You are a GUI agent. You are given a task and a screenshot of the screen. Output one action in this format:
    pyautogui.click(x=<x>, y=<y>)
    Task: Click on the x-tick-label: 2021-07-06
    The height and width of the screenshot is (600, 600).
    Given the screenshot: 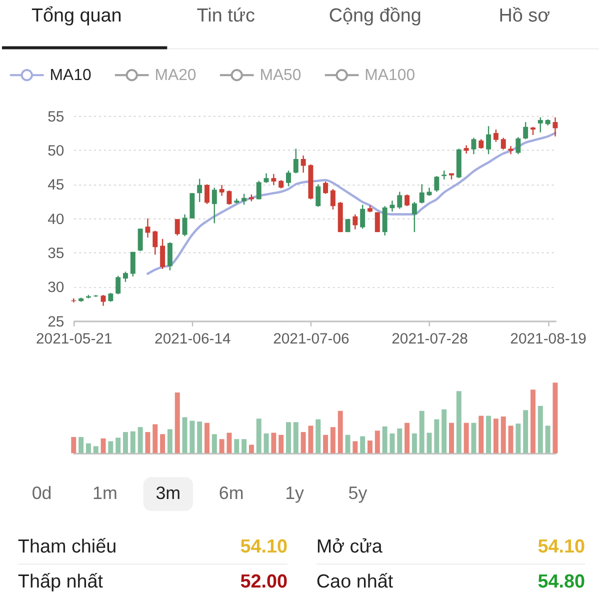 What is the action you would take?
    pyautogui.click(x=311, y=339)
    